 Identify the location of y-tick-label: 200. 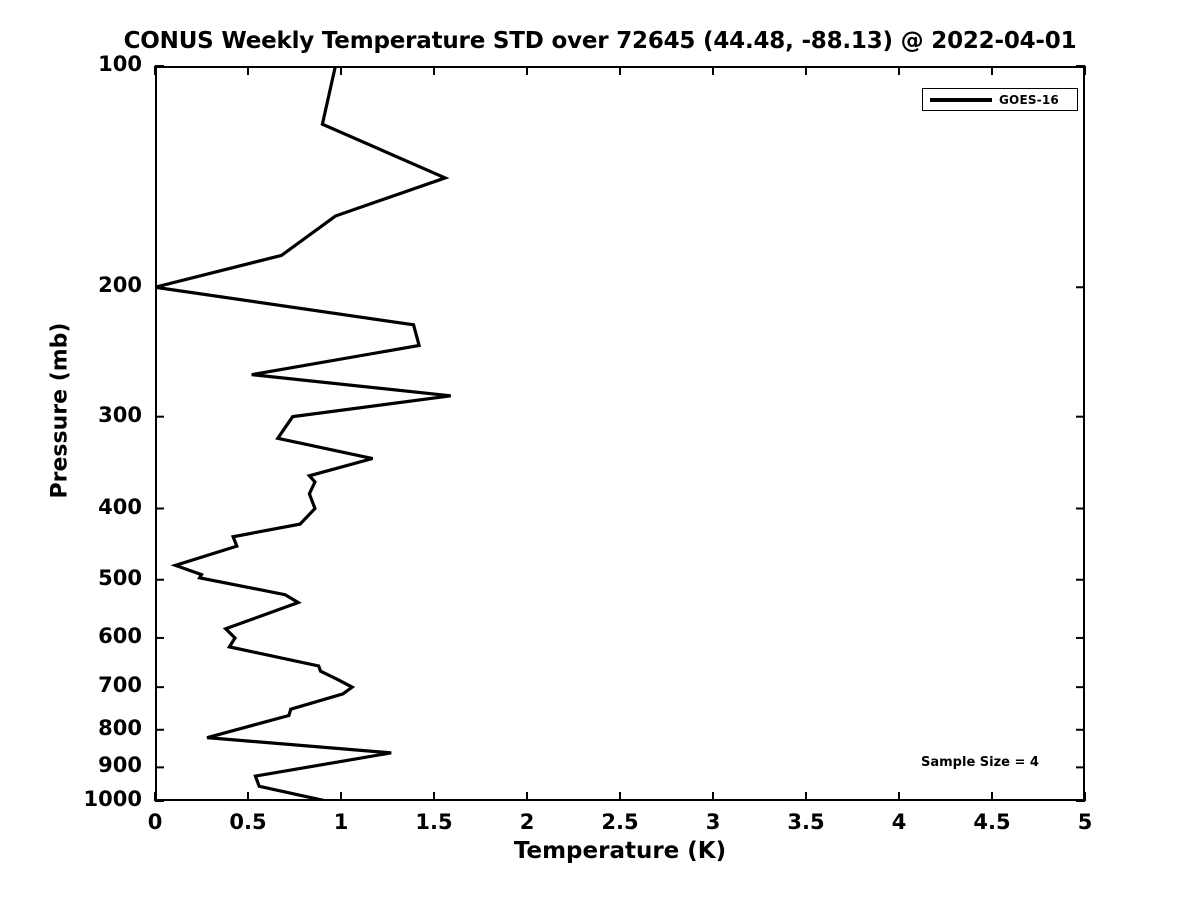
(120, 285).